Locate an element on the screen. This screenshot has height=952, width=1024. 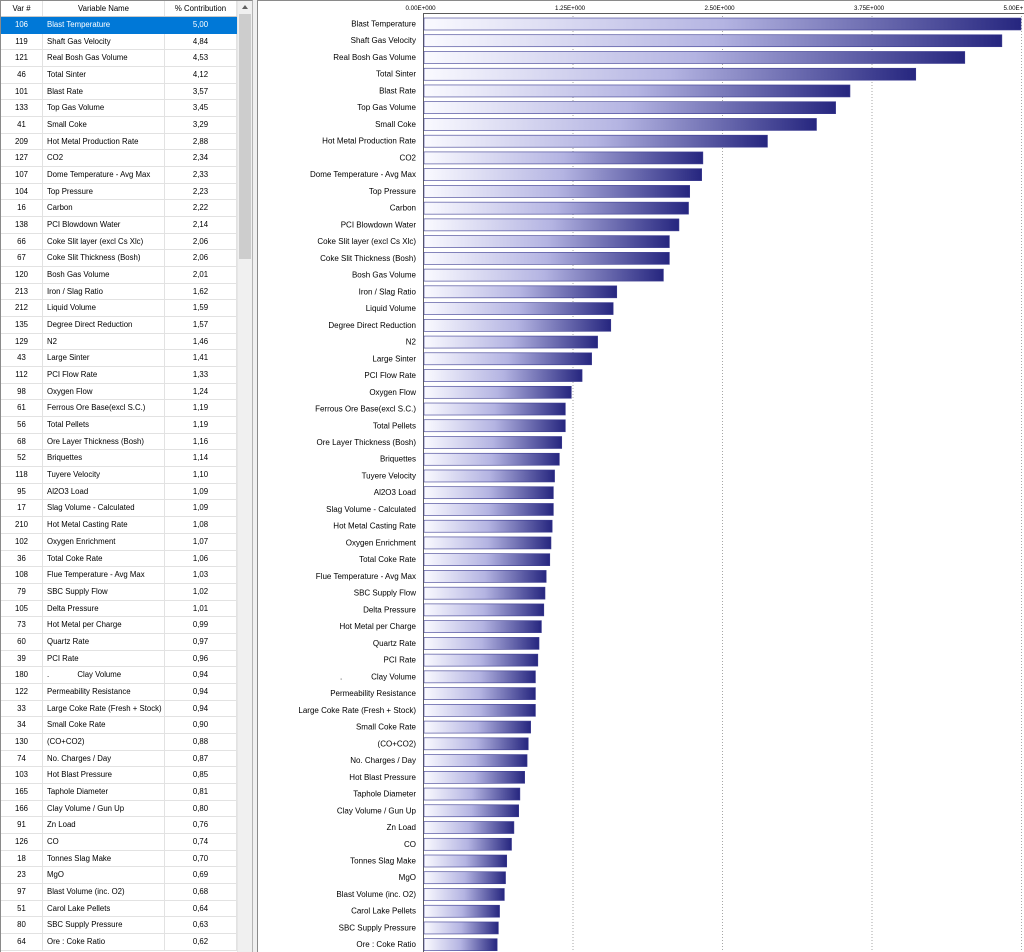
column-header-contribution: % Contribution is located at coordinates (201, 8).